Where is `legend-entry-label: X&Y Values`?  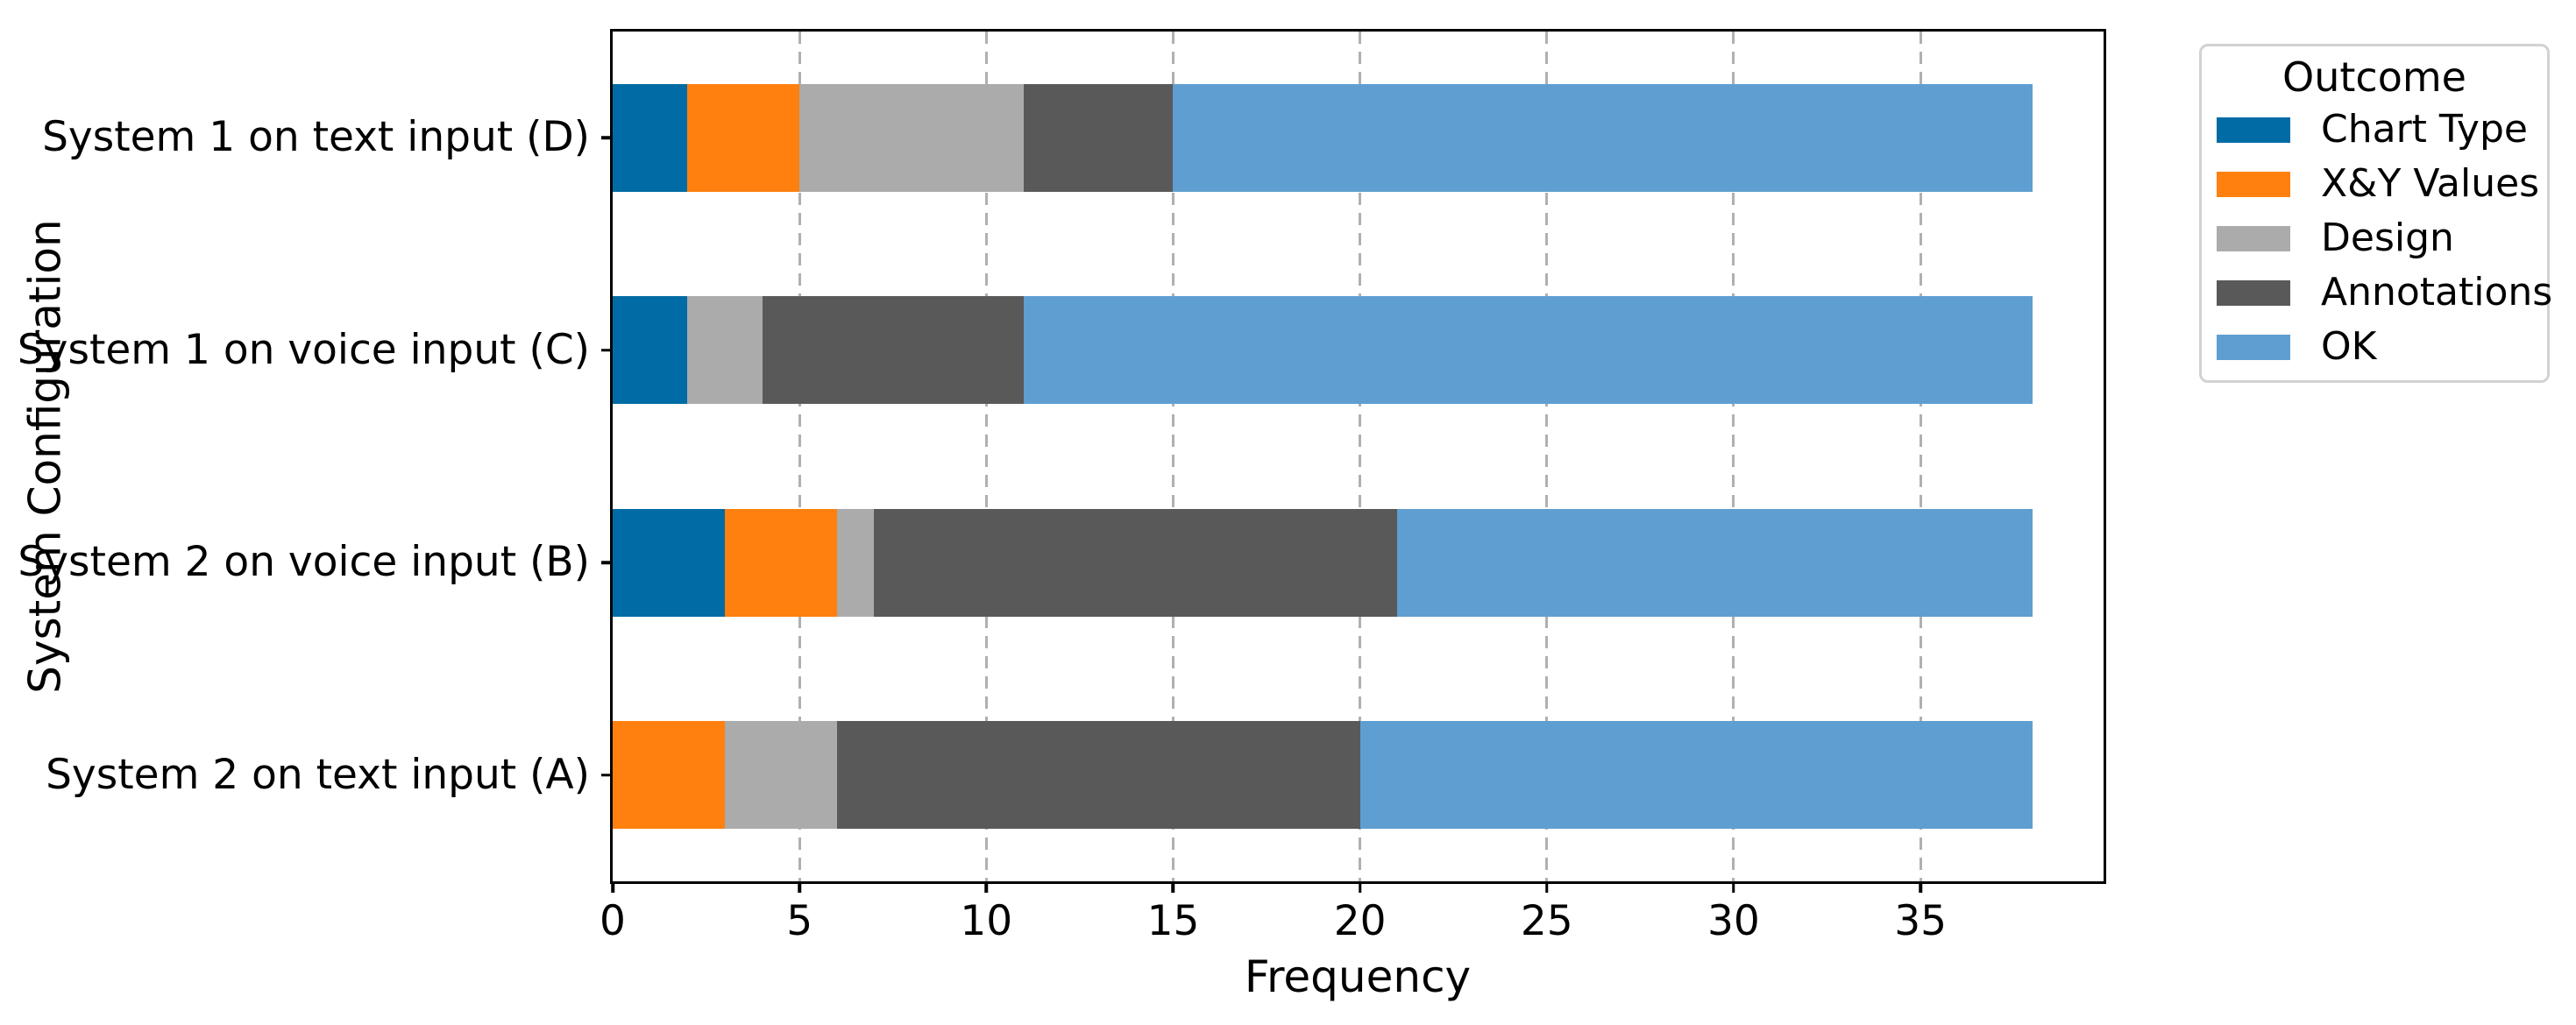
legend-entry-label: X&Y Values is located at coordinates (2430, 184).